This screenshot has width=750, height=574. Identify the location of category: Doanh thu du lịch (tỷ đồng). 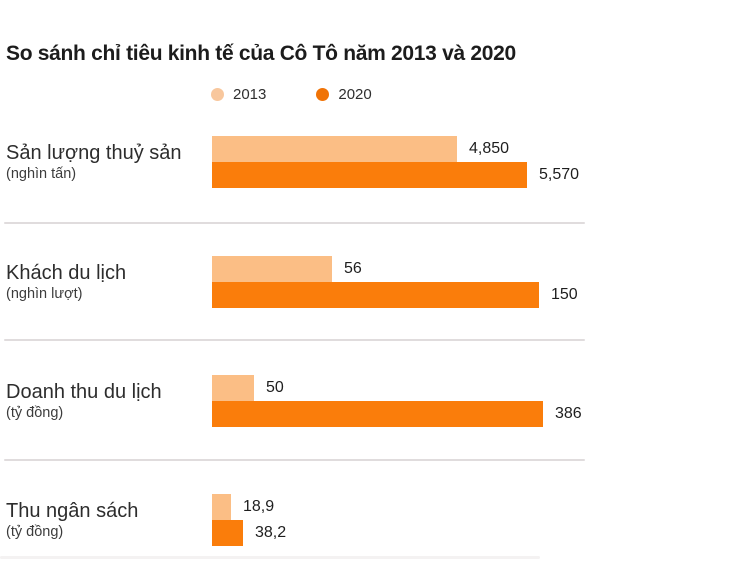
(107, 401).